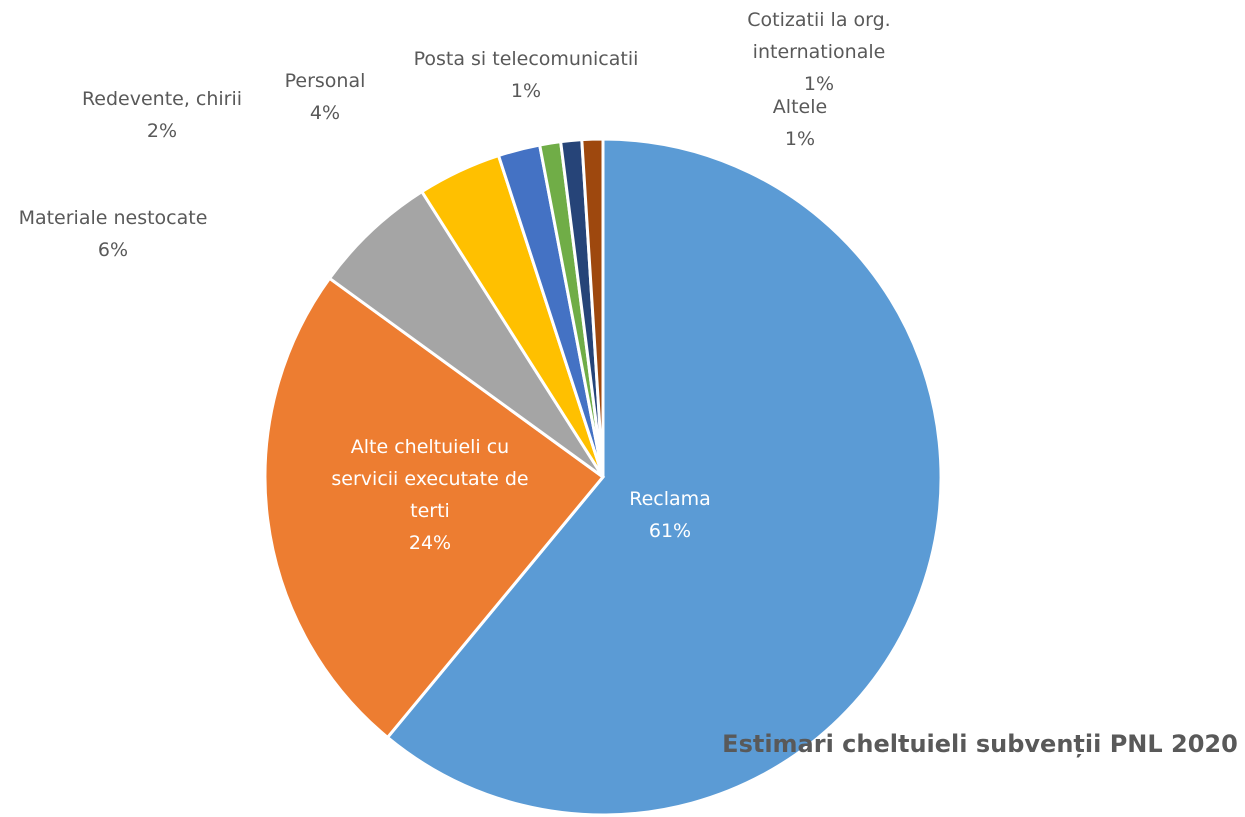  Describe the element at coordinates (113, 250) in the screenshot. I see `slice-value-label: 6%` at that location.